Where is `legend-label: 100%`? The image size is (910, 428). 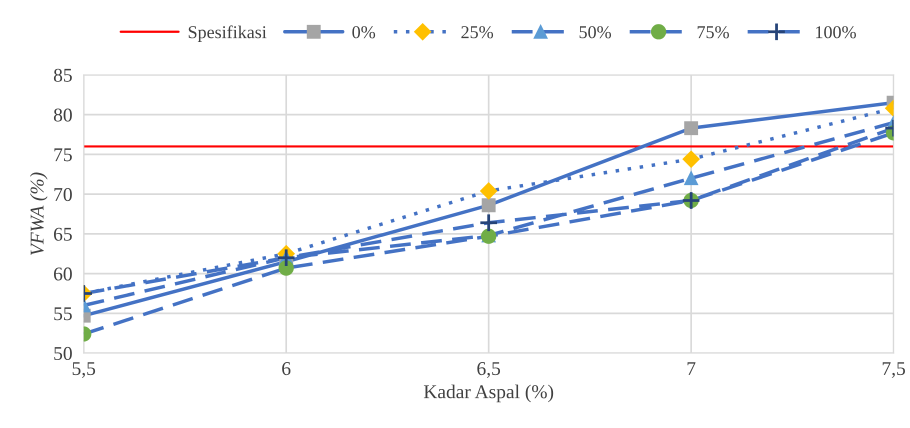
legend-label: 100% is located at coordinates (836, 32).